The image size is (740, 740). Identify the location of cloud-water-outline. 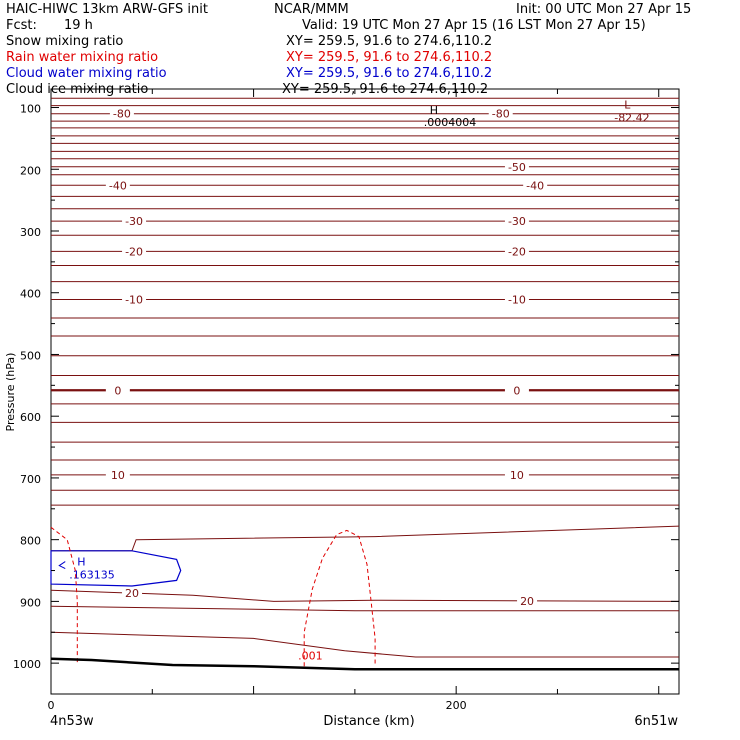
(116, 568).